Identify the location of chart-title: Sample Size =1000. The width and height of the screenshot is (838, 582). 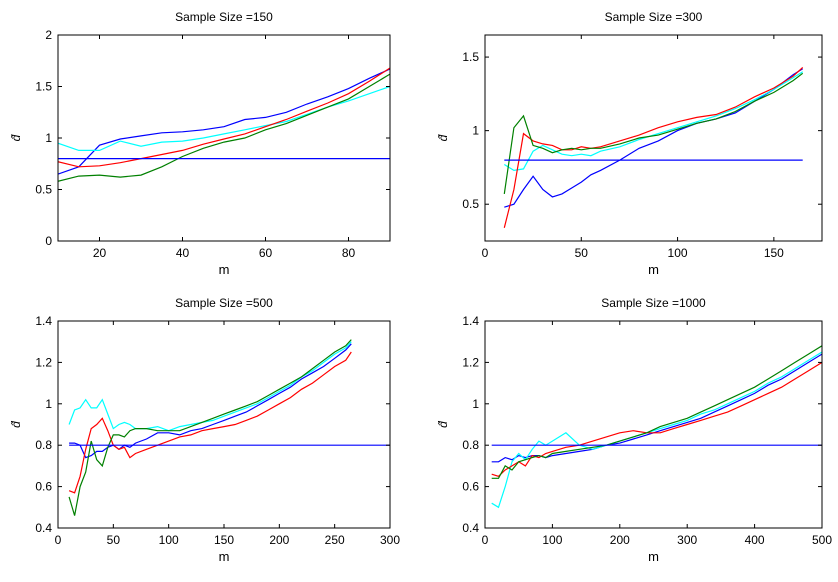
(653, 303).